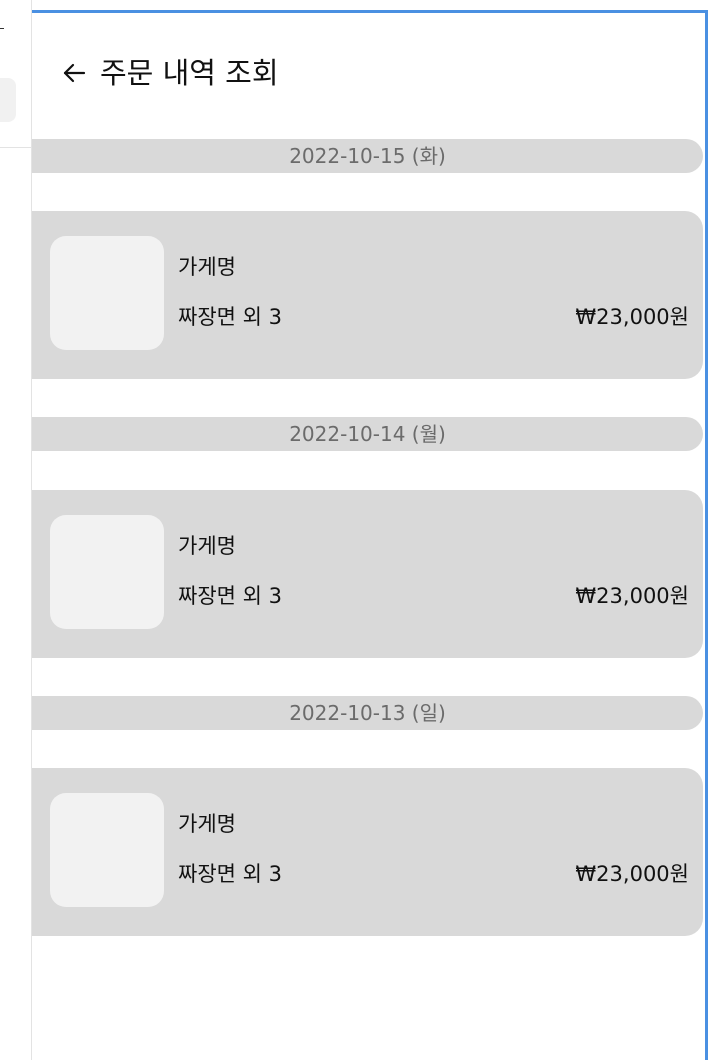 The width and height of the screenshot is (712, 1060). What do you see at coordinates (189, 73) in the screenshot?
I see `page-title: 주문 내역 조회` at bounding box center [189, 73].